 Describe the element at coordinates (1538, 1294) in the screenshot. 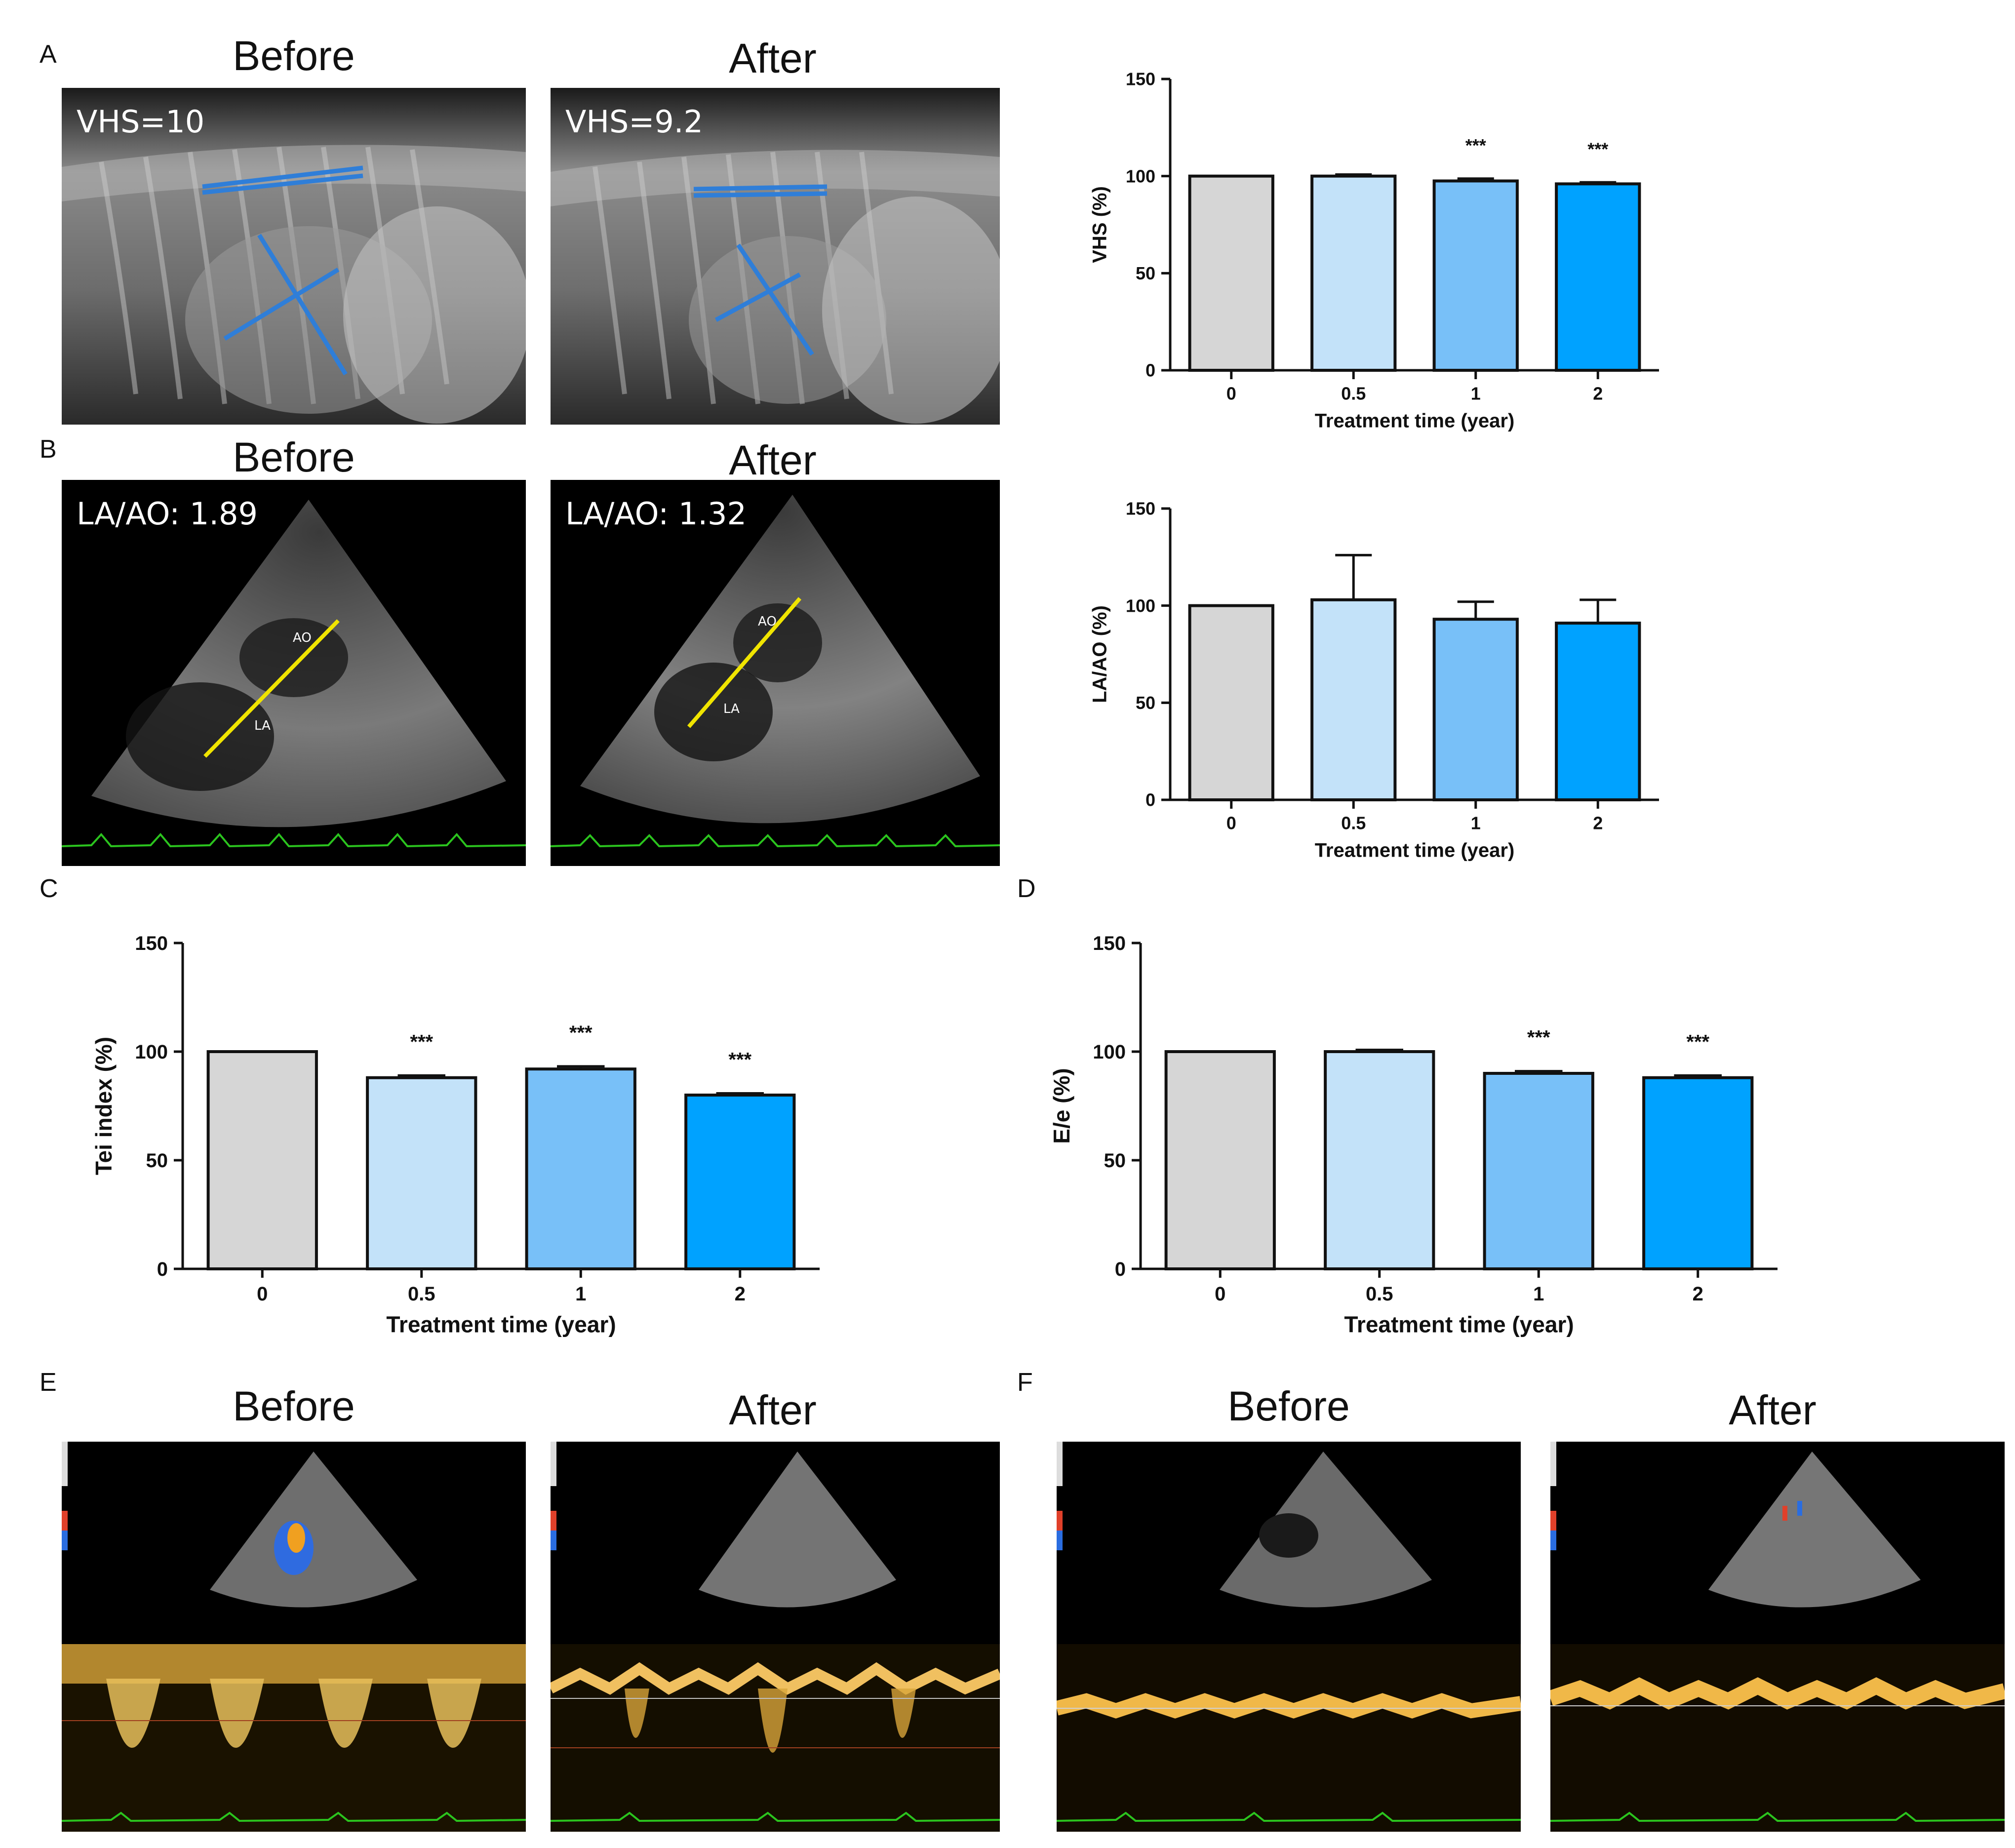

I see `ee-xtick-label-2: 1` at that location.